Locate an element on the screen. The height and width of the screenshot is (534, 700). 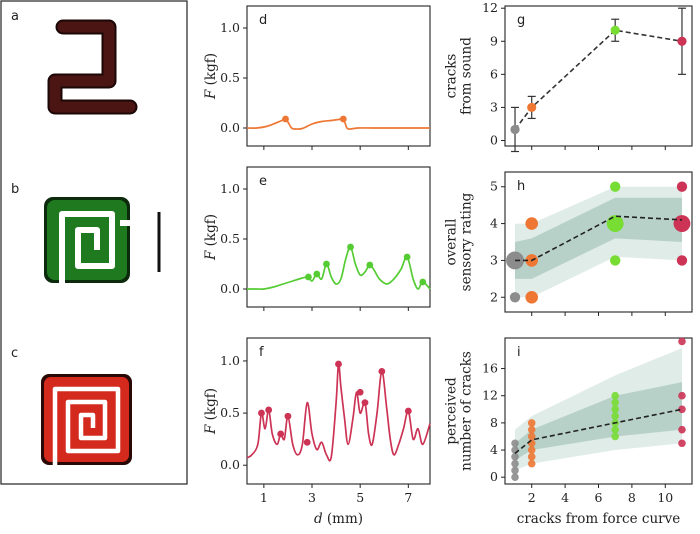
y-tick-label: 8 is located at coordinates (494, 422).